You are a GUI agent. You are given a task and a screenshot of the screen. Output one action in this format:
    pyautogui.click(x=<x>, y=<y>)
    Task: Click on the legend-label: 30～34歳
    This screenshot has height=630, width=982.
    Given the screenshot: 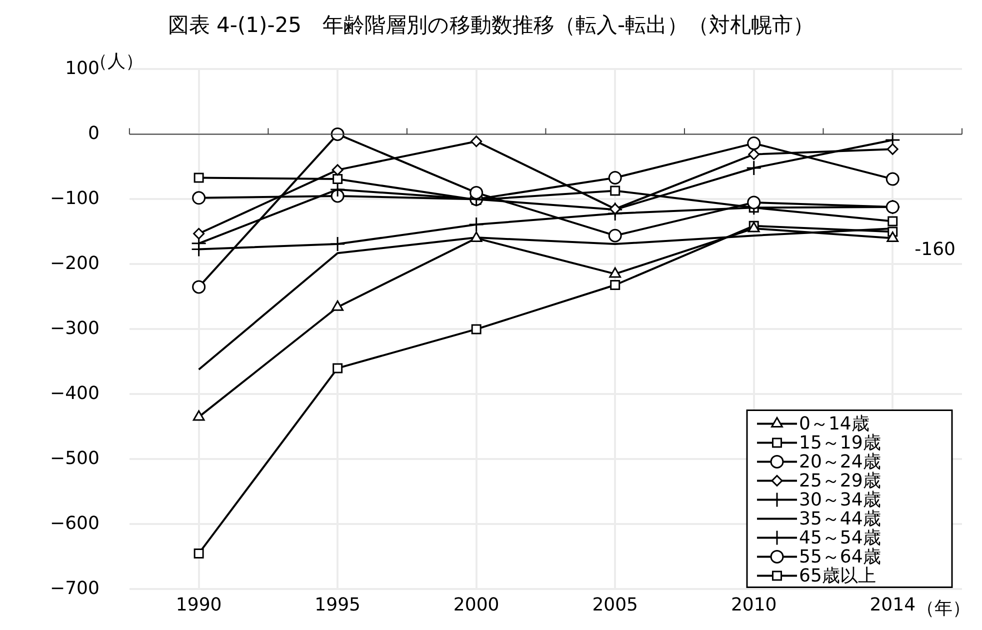 What is the action you would take?
    pyautogui.click(x=840, y=499)
    